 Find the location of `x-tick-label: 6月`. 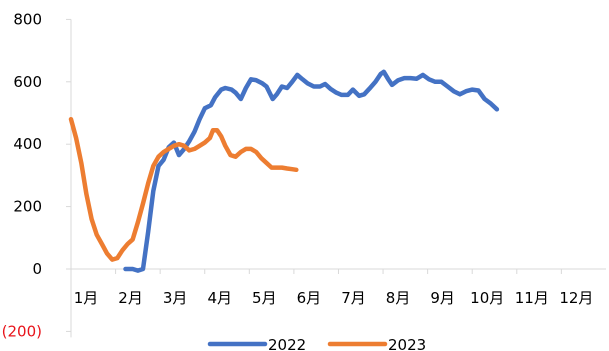

x-tick-label: 6月 is located at coordinates (309, 298).